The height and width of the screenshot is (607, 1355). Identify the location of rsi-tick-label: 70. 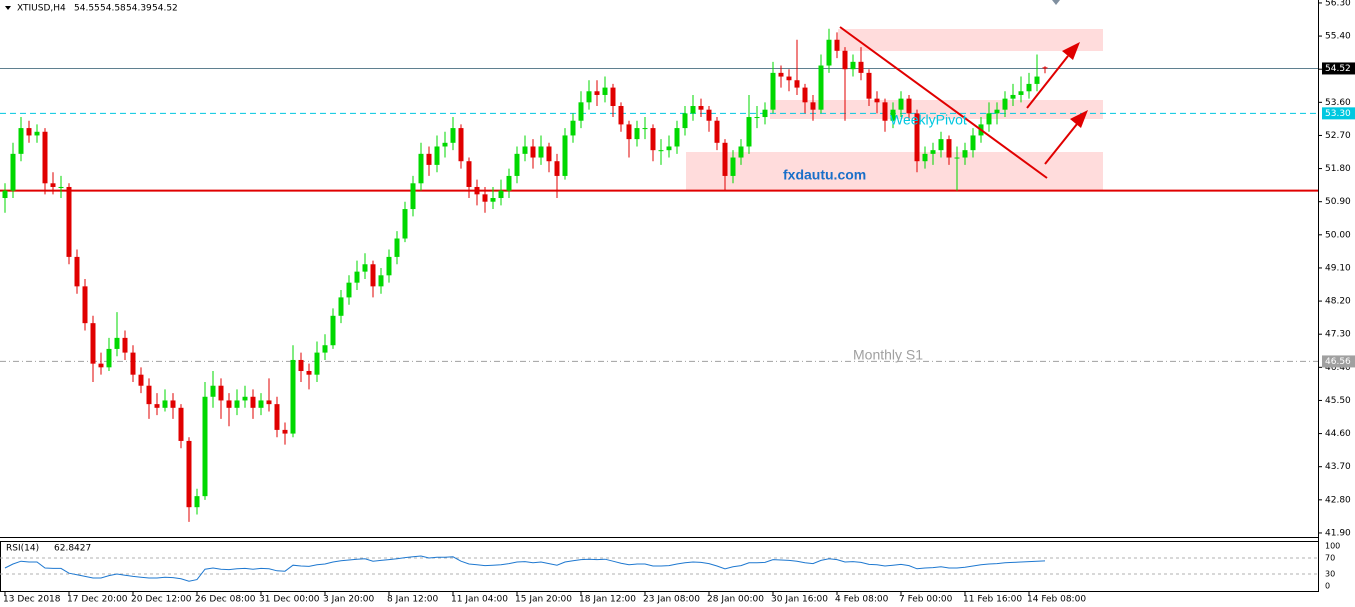
(1330, 558).